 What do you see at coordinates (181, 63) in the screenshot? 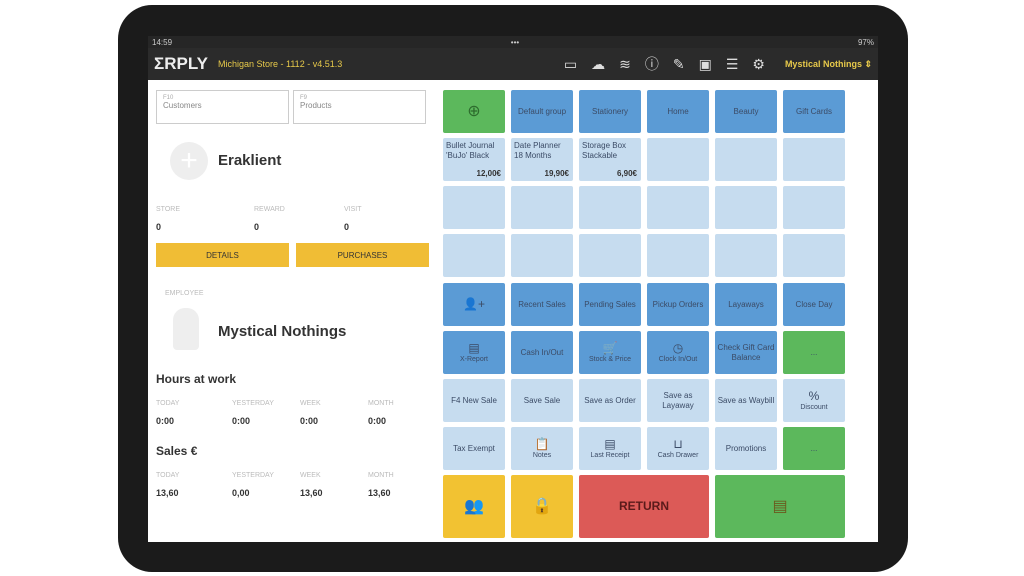
I see `logo: ΣRPLY` at bounding box center [181, 63].